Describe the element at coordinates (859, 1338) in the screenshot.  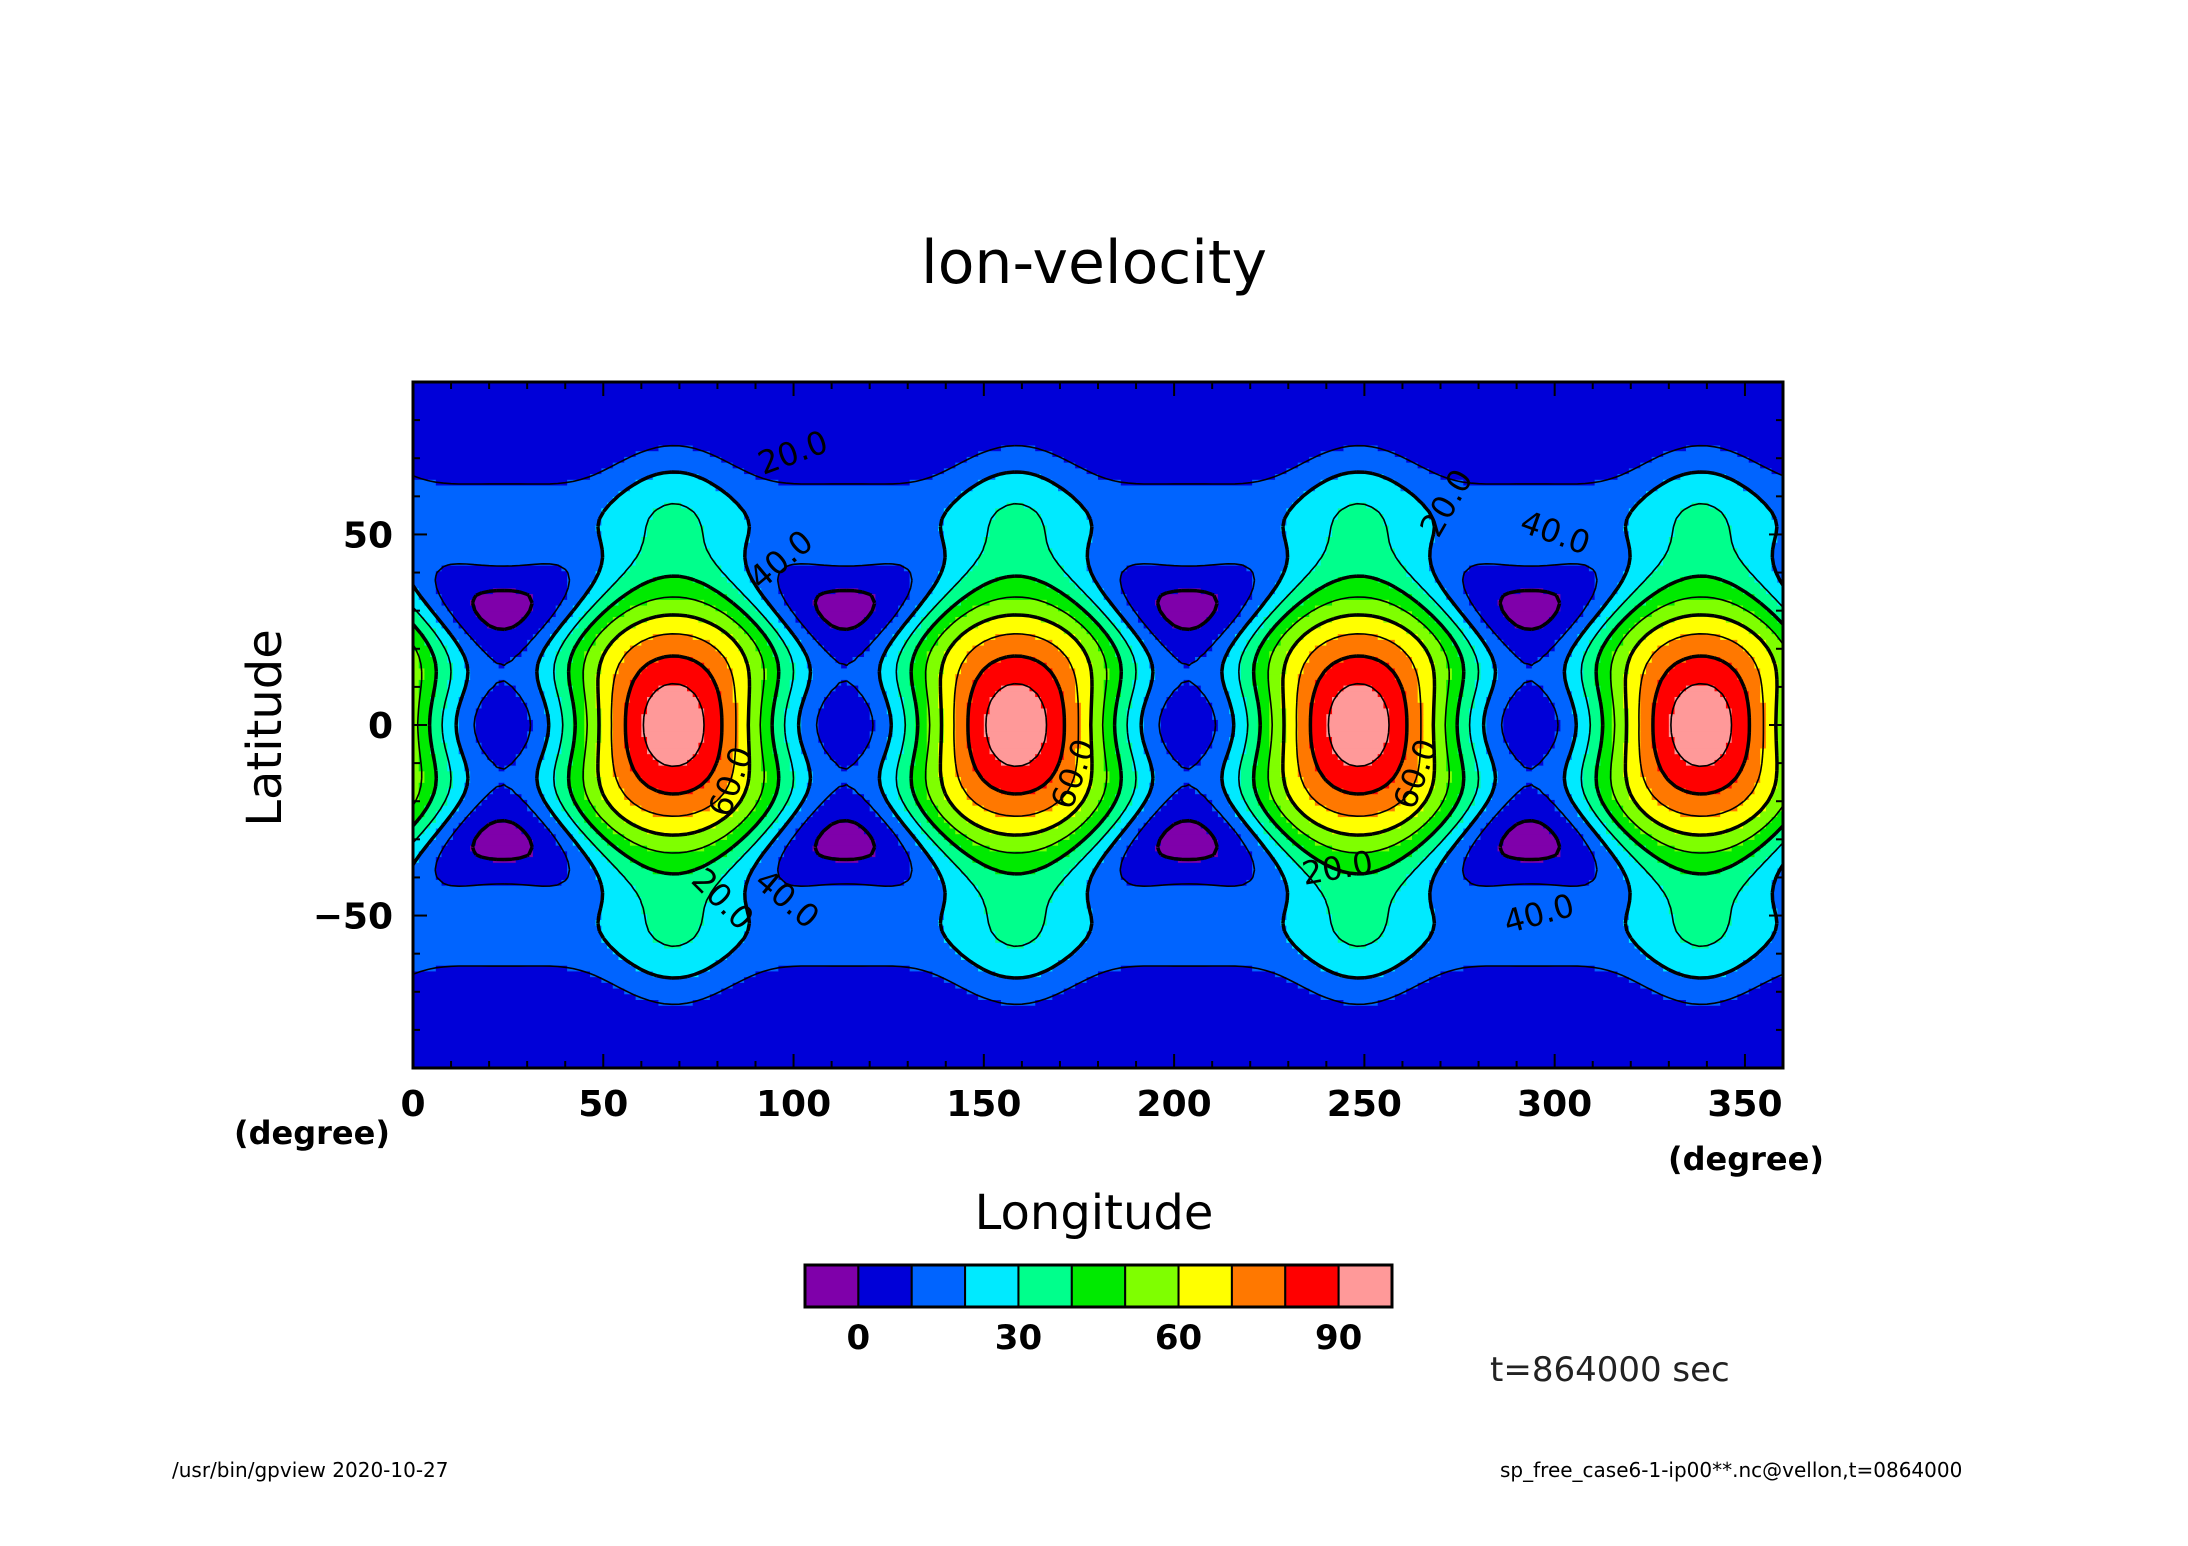
I see `colorbar-tick-label: 0` at that location.